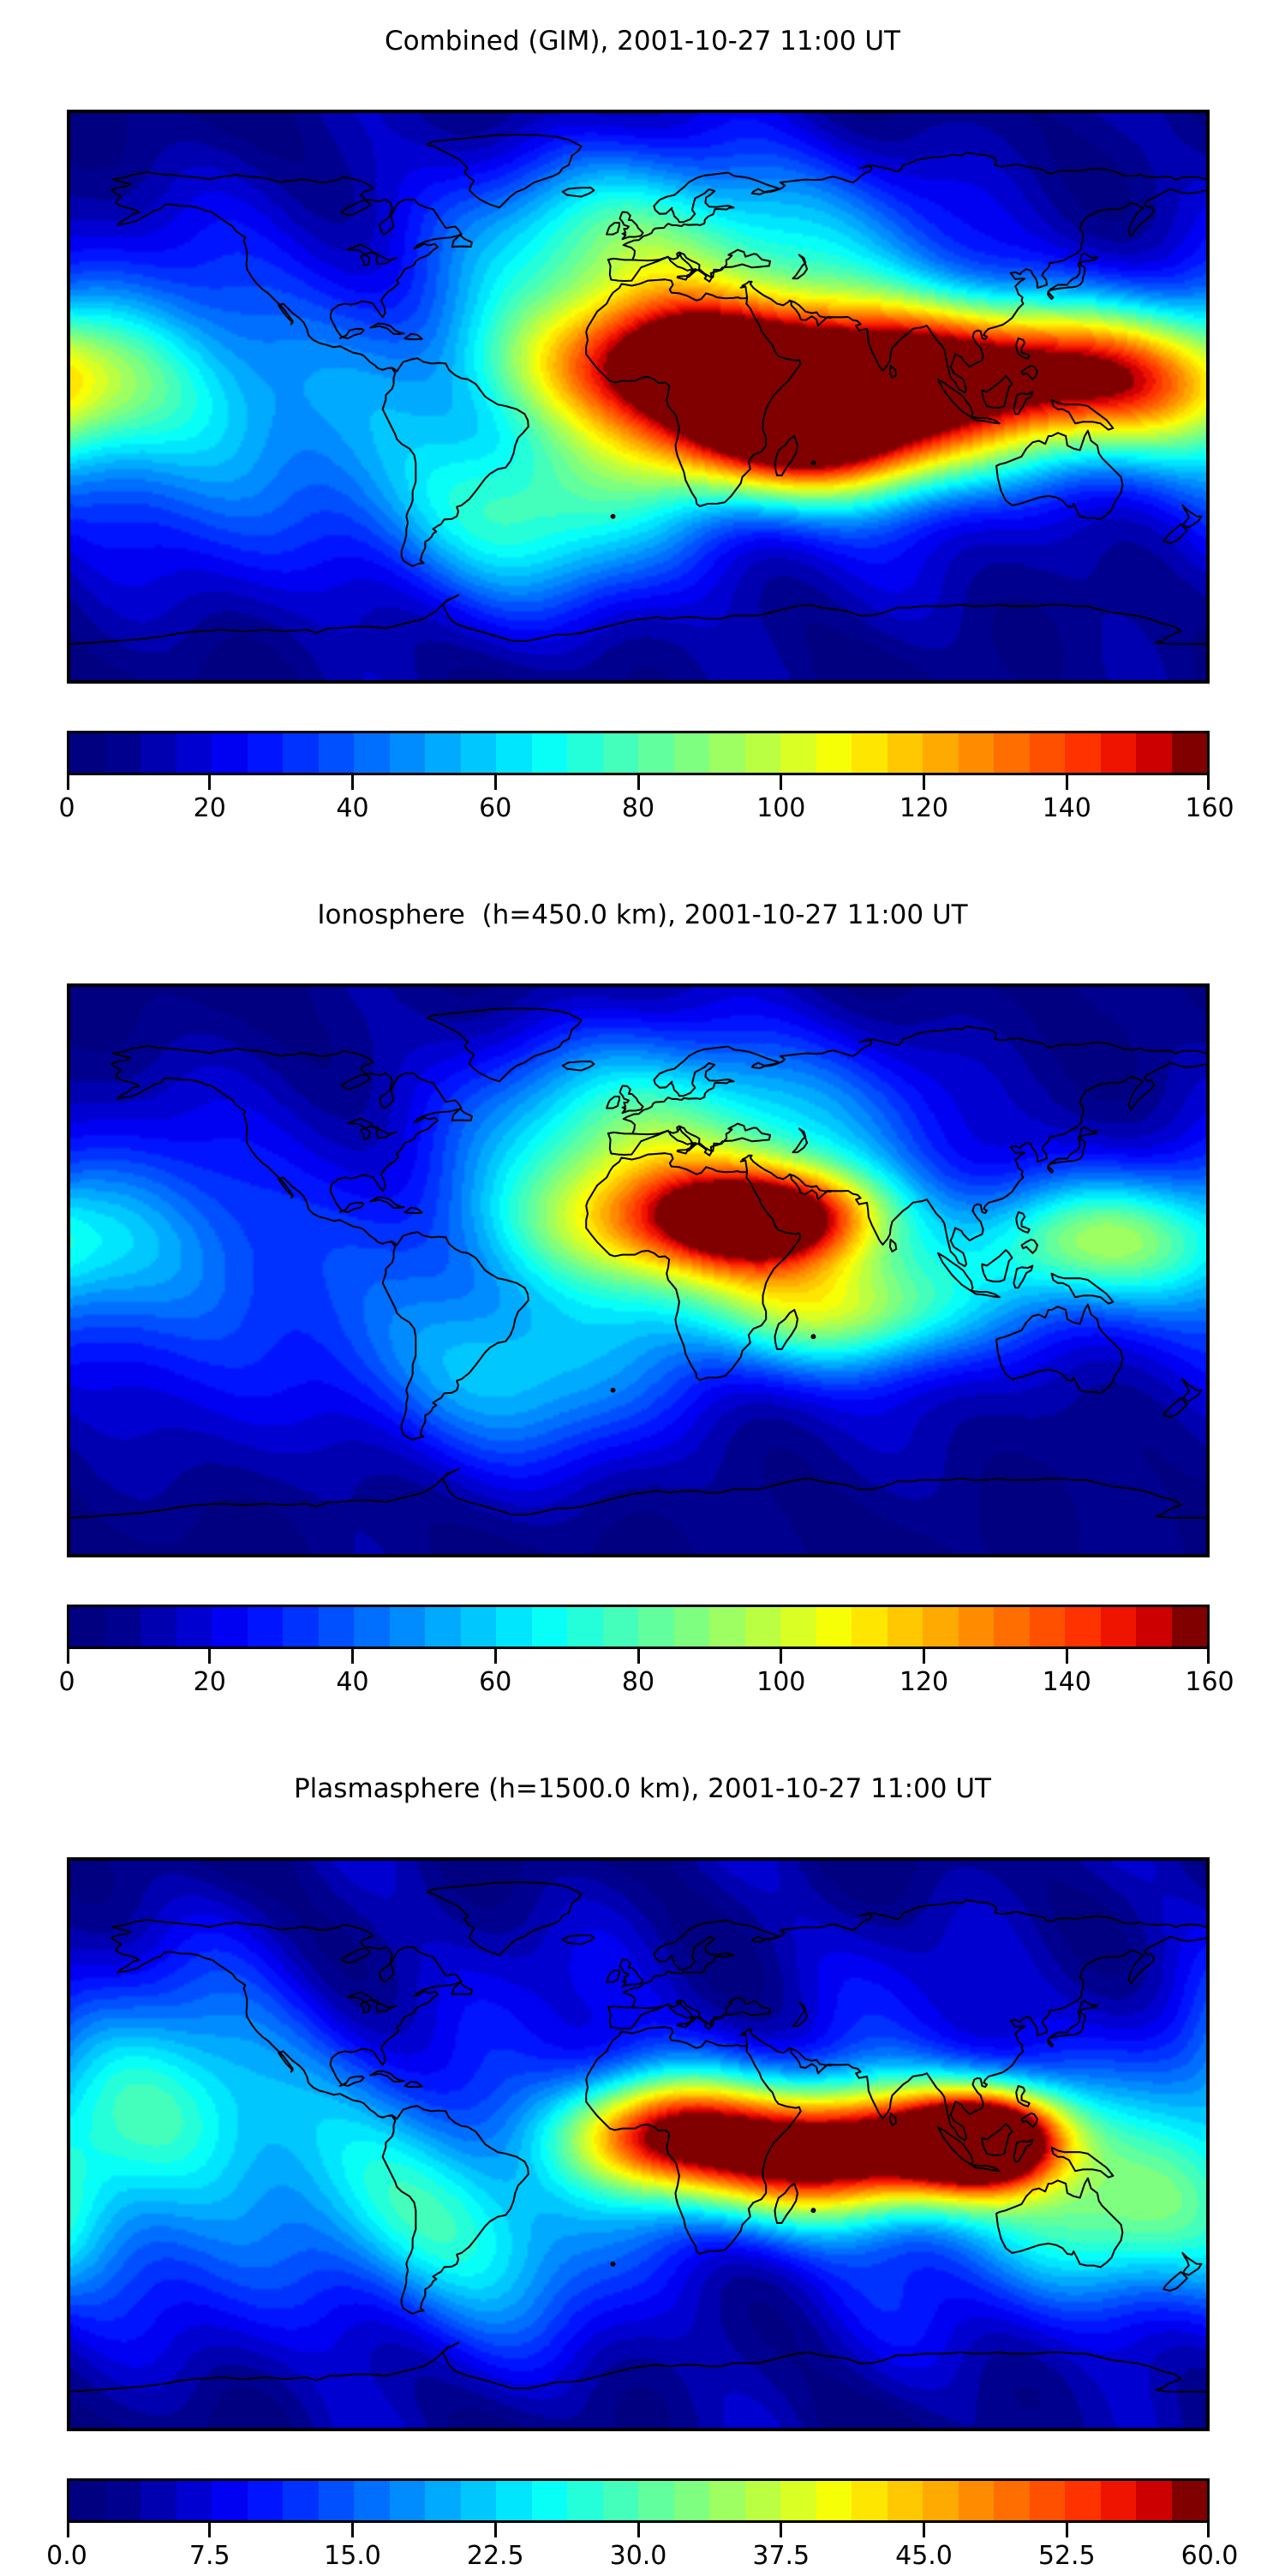 The height and width of the screenshot is (2576, 1285). I want to click on colorbar-tick-labels: 0 20 40 60 80 100 120 140 160, so click(646, 810).